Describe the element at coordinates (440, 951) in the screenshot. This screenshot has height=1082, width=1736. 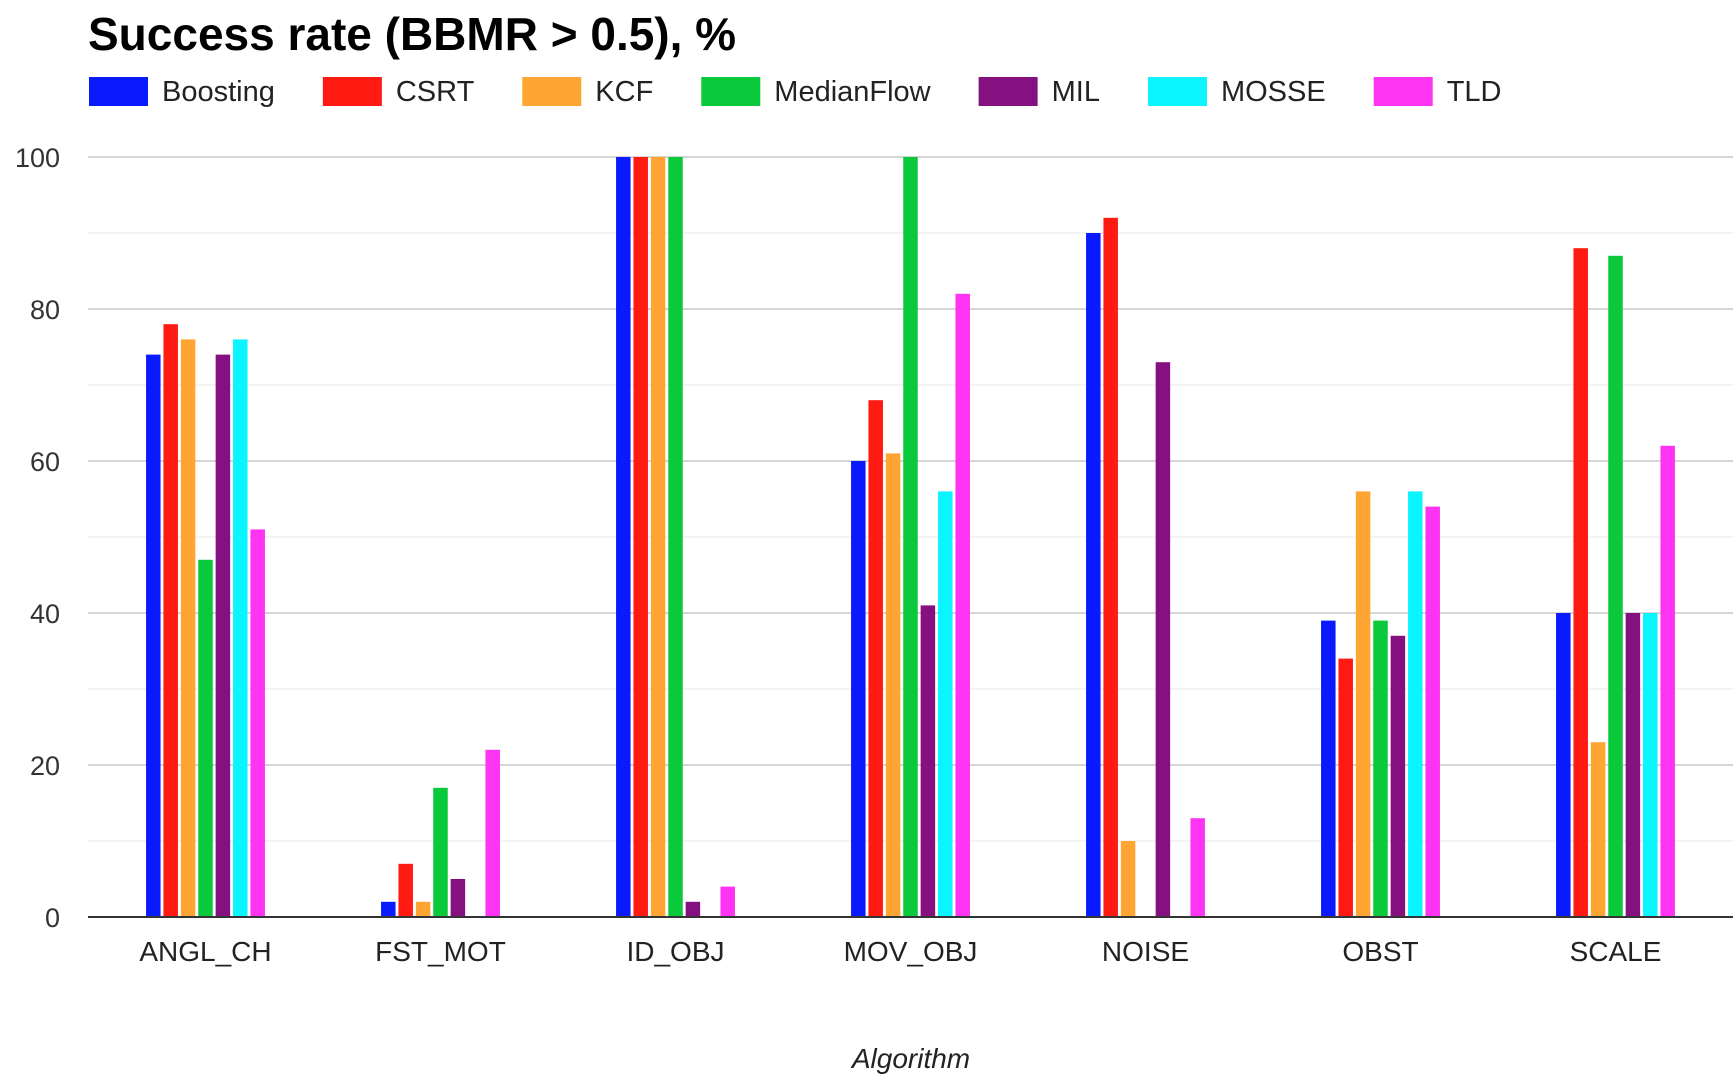
I see `x-category-label: FST_MOT` at that location.